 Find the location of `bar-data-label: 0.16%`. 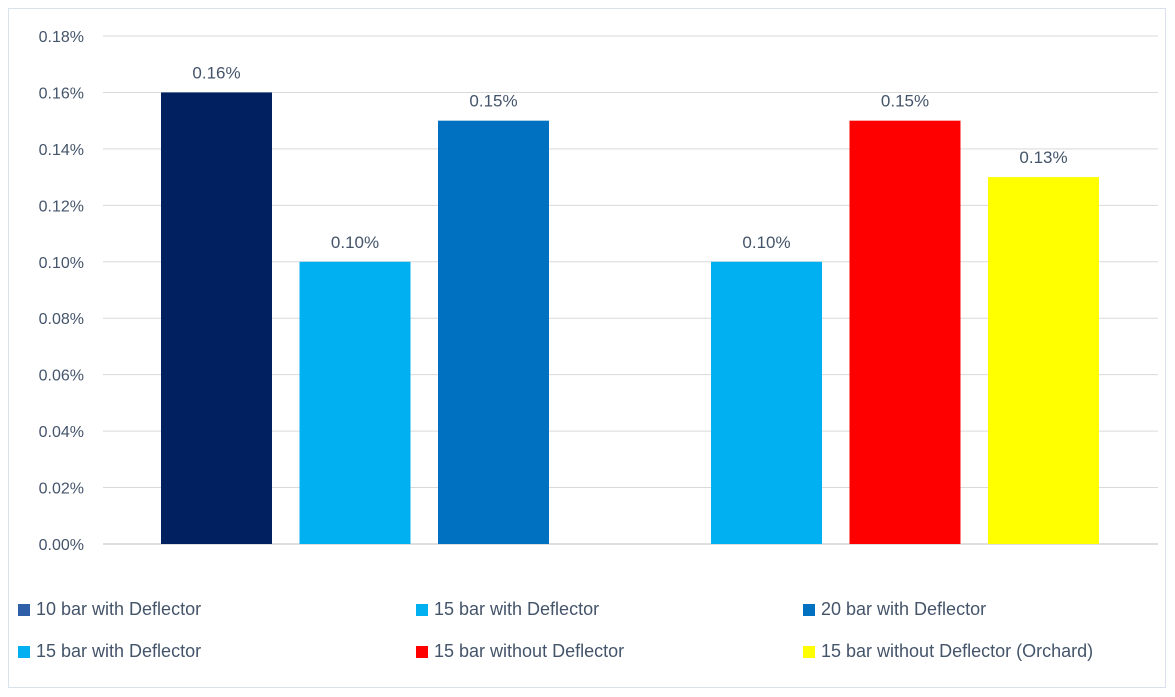

bar-data-label: 0.16% is located at coordinates (216, 72).